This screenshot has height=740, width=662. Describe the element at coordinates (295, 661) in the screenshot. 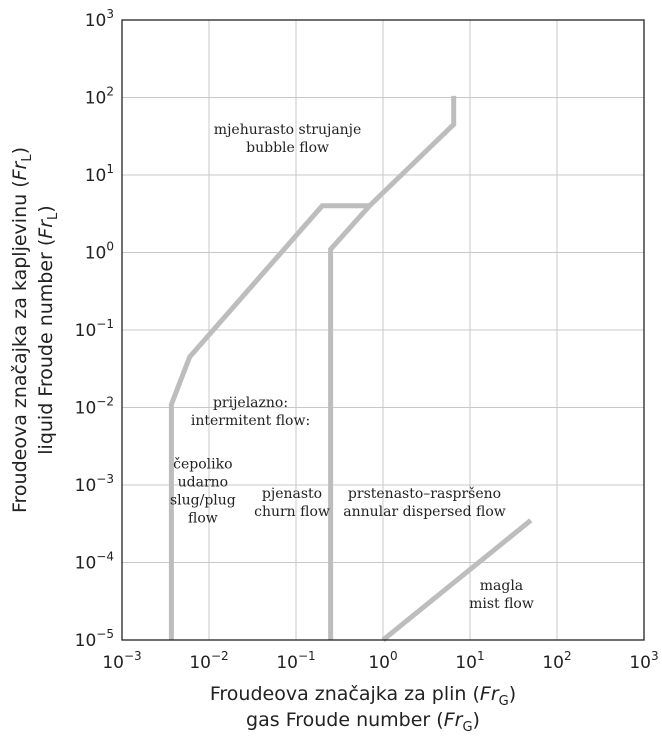

I see `x-tick-label-2: 10⁻¹` at that location.